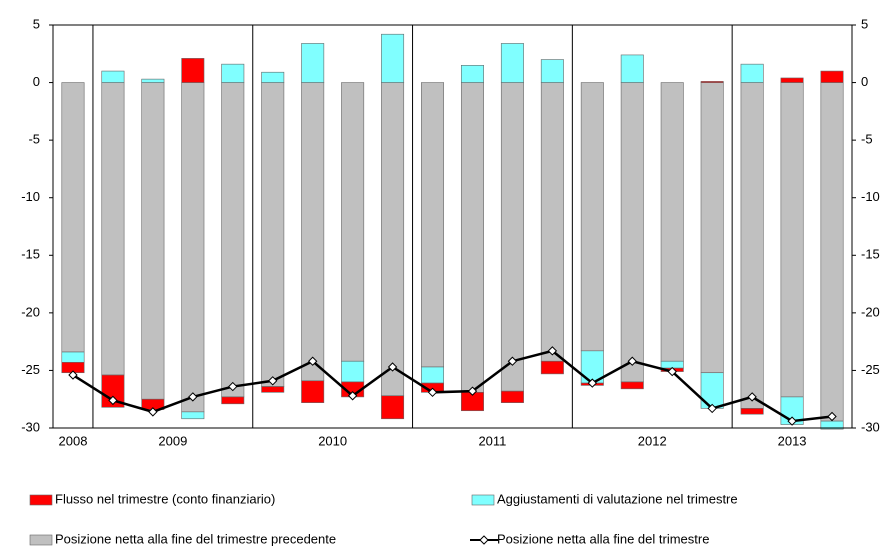 The height and width of the screenshot is (548, 896). Describe the element at coordinates (30, 369) in the screenshot. I see `y-tick-label: -25` at that location.